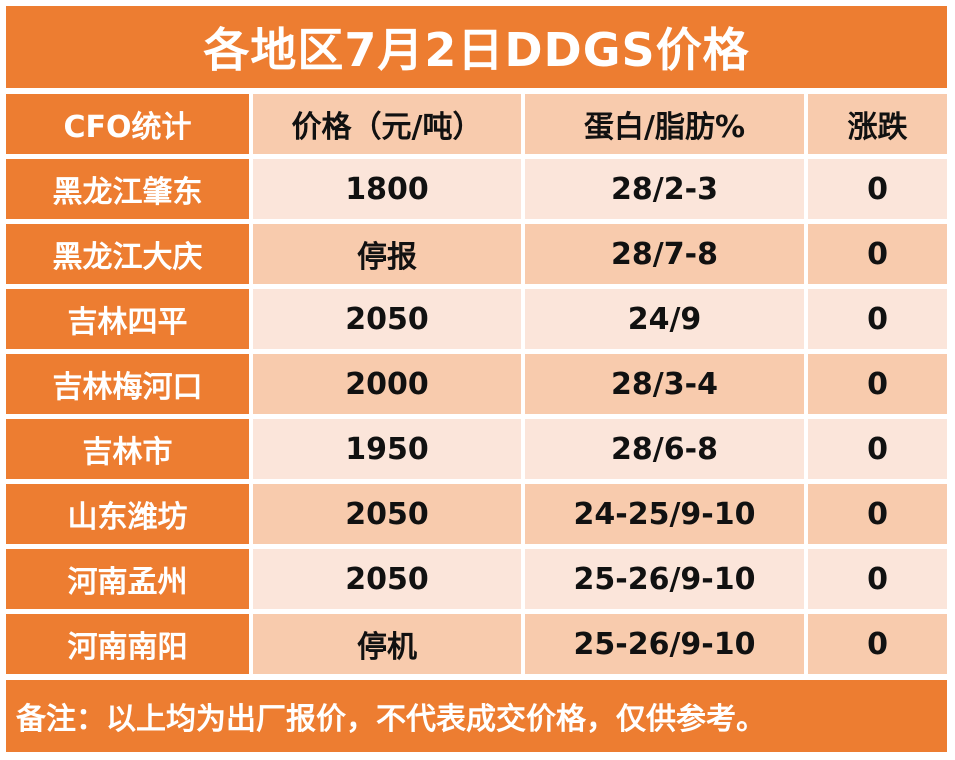 This screenshot has height=760, width=955. Describe the element at coordinates (387, 644) in the screenshot. I see `row-price: 停机` at that location.